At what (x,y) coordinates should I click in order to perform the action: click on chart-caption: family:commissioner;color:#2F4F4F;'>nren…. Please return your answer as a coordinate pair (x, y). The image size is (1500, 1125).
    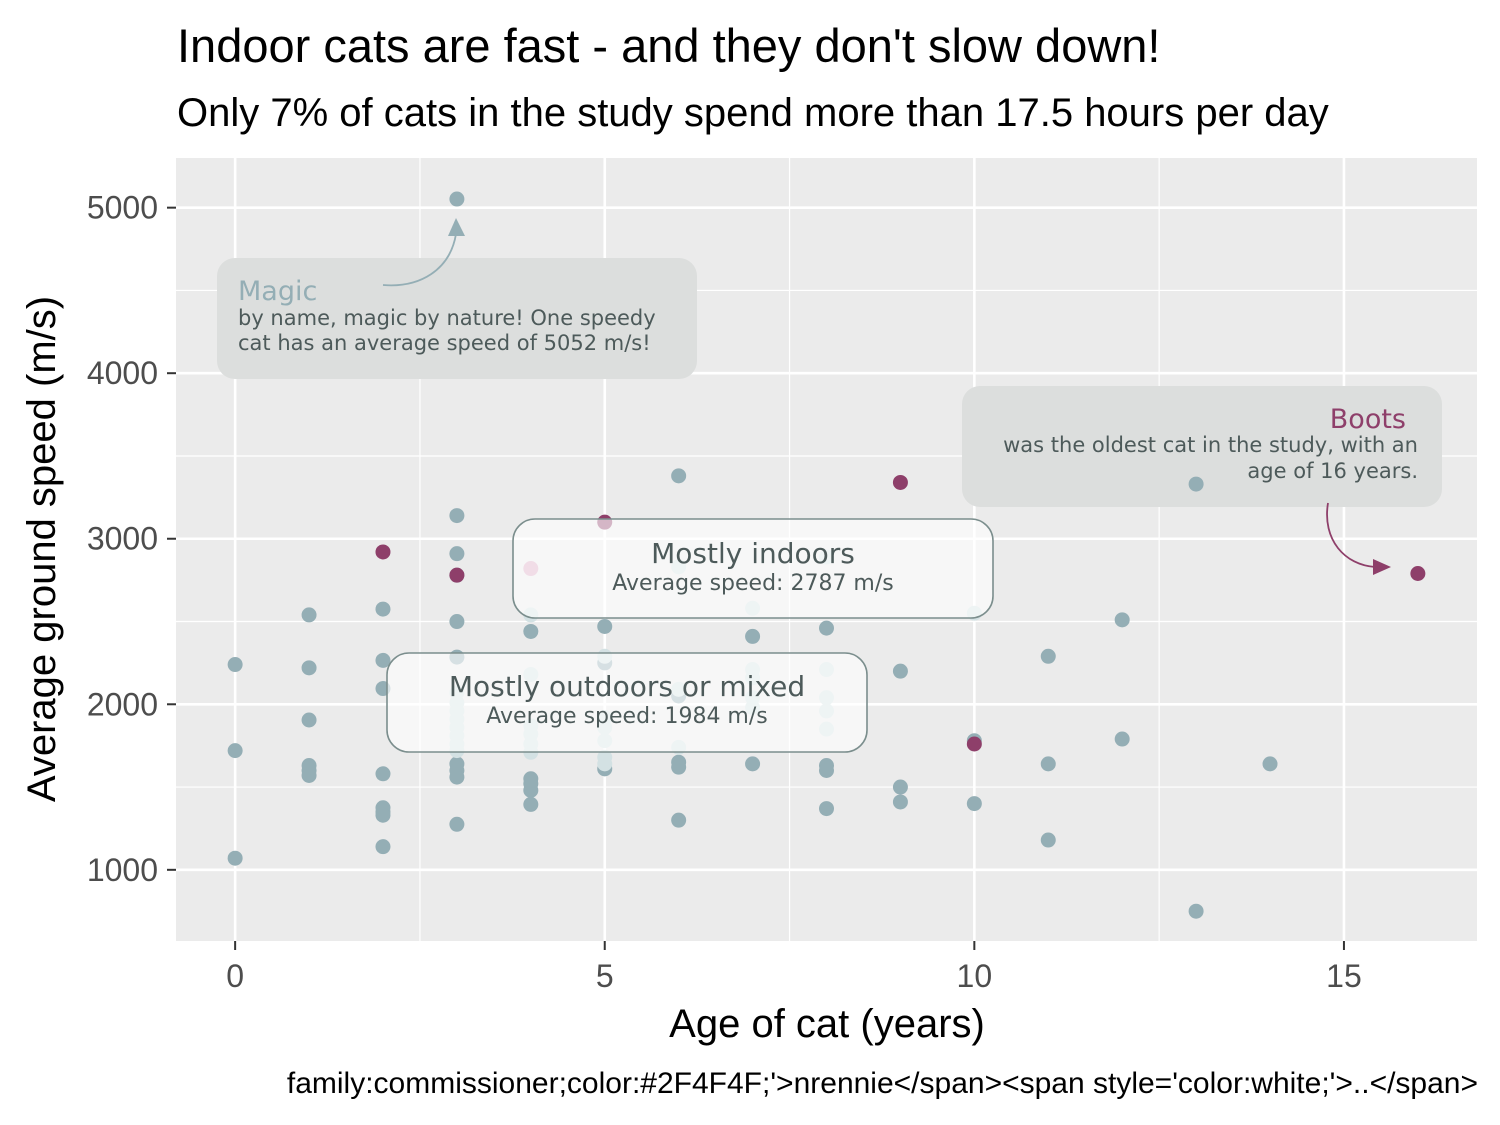
    Looking at the image, I should click on (882, 1083).